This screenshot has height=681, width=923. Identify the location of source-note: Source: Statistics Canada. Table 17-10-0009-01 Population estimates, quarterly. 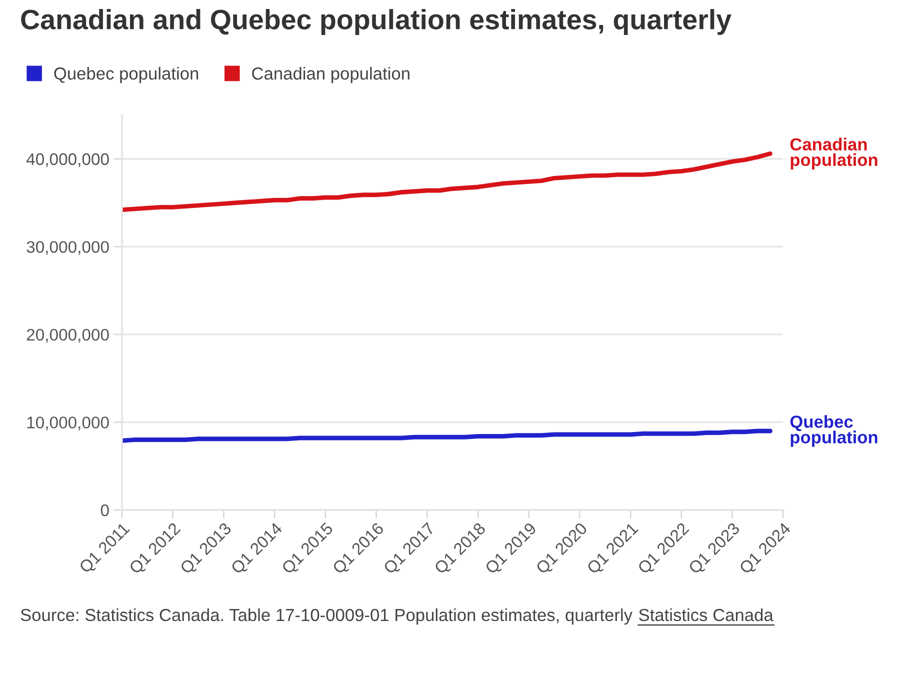
(326, 616).